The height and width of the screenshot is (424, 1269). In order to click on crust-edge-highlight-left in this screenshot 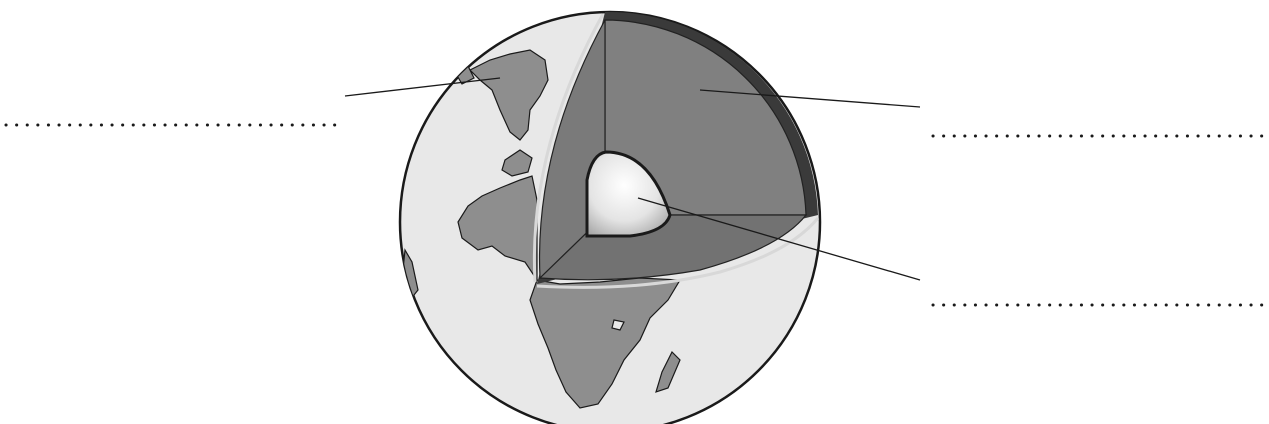, I will do `click(568, 148)`.